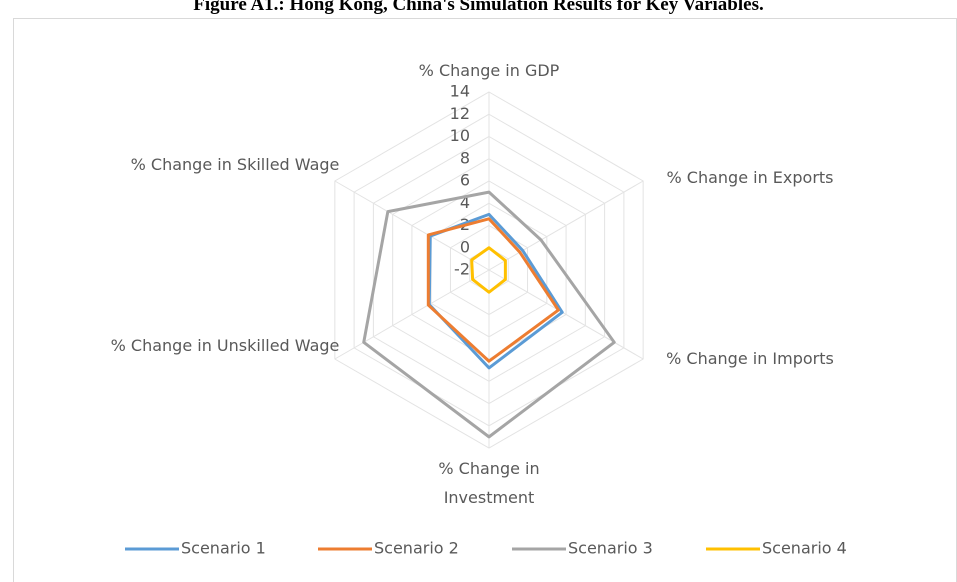  I want to click on r-tick-label: 10, so click(460, 135).